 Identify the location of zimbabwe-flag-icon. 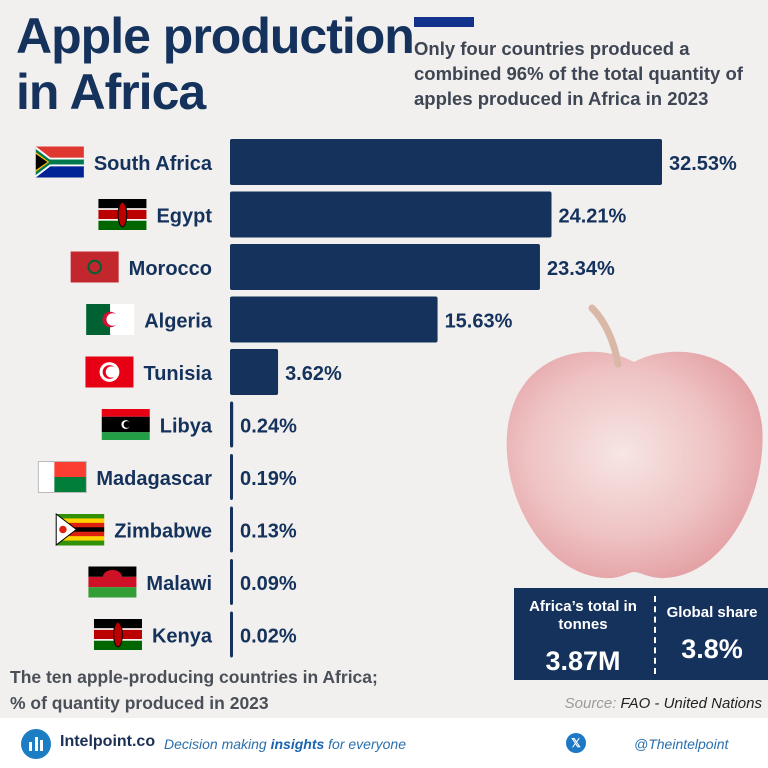
(80, 529).